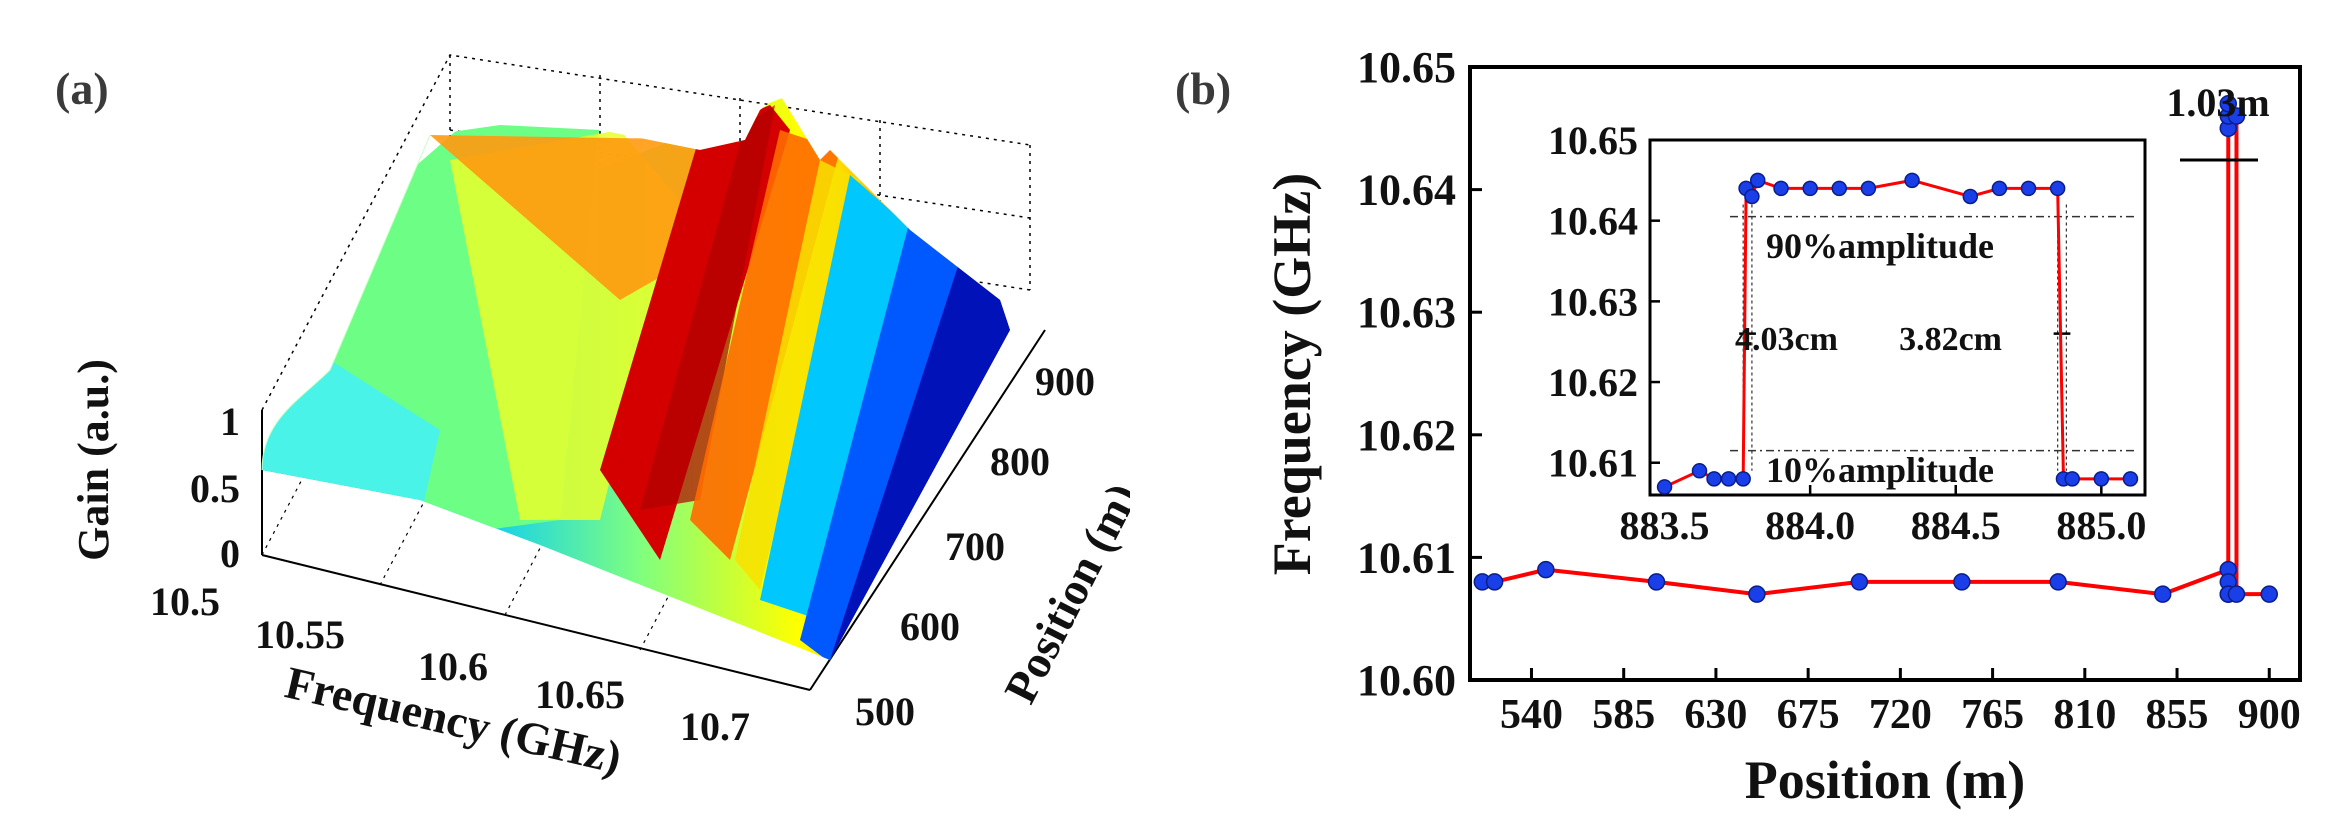 Image resolution: width=2346 pixels, height=830 pixels. Describe the element at coordinates (1900, 715) in the screenshot. I see `x-tick-label: 720` at that location.